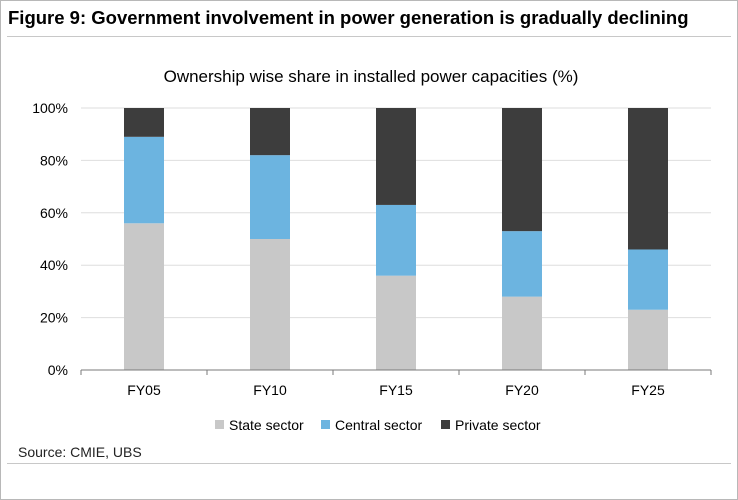 This screenshot has height=500, width=738. I want to click on y-tick-label: 100%, so click(50, 108).